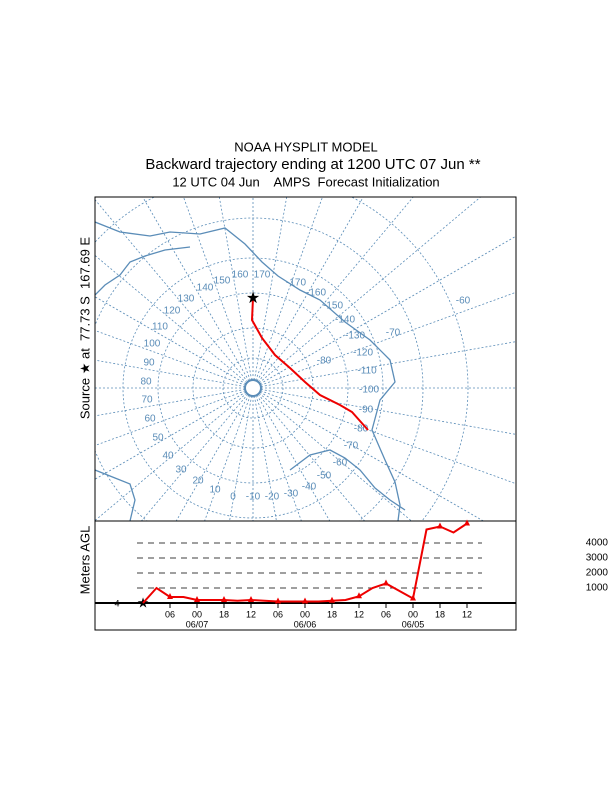 The width and height of the screenshot is (612, 792). I want to click on longitude-label: 60, so click(150, 419).